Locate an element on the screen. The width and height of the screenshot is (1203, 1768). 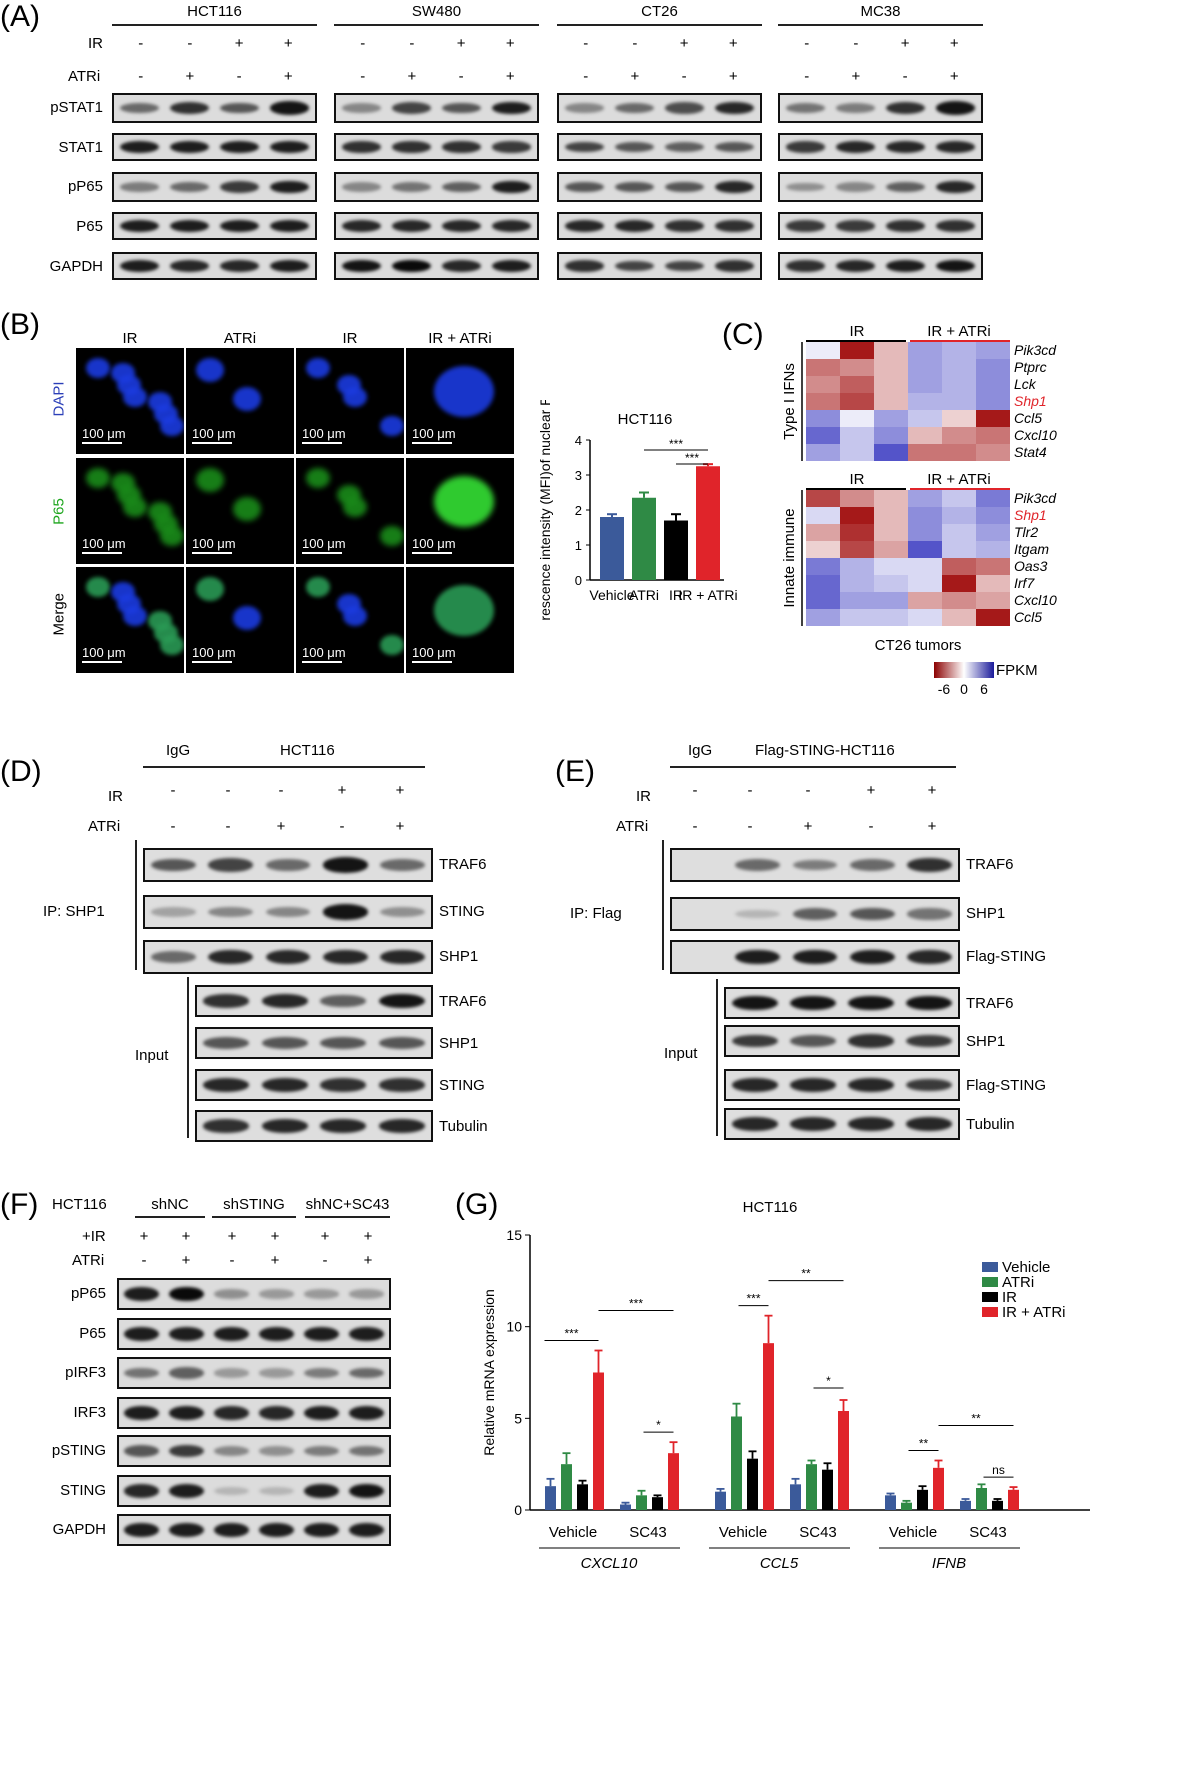
micrograph-merge: 100 μm is located at coordinates (130, 620).